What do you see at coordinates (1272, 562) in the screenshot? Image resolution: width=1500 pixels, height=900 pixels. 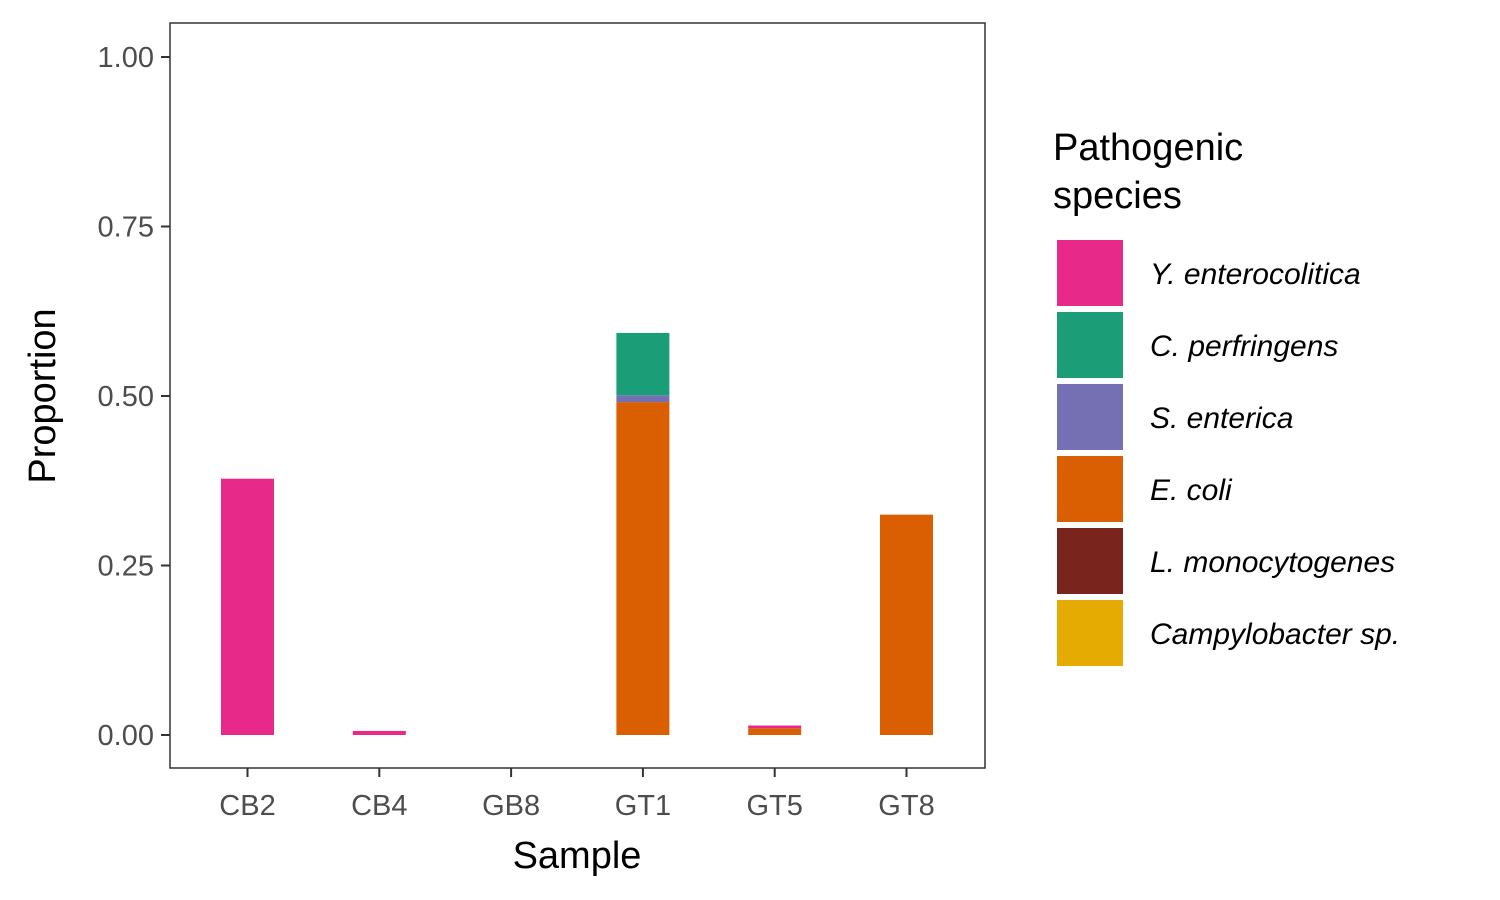 I see `legend-label: L. monocytogenes` at bounding box center [1272, 562].